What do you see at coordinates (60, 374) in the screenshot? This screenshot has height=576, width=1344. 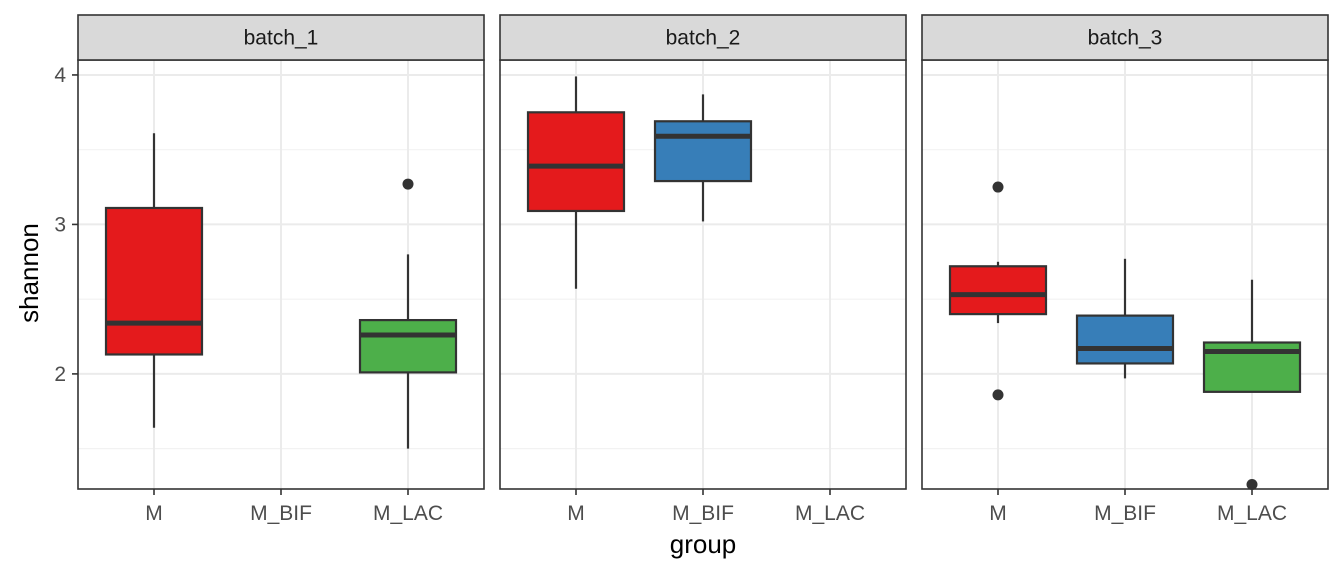 I see `y-tick-label: 2` at bounding box center [60, 374].